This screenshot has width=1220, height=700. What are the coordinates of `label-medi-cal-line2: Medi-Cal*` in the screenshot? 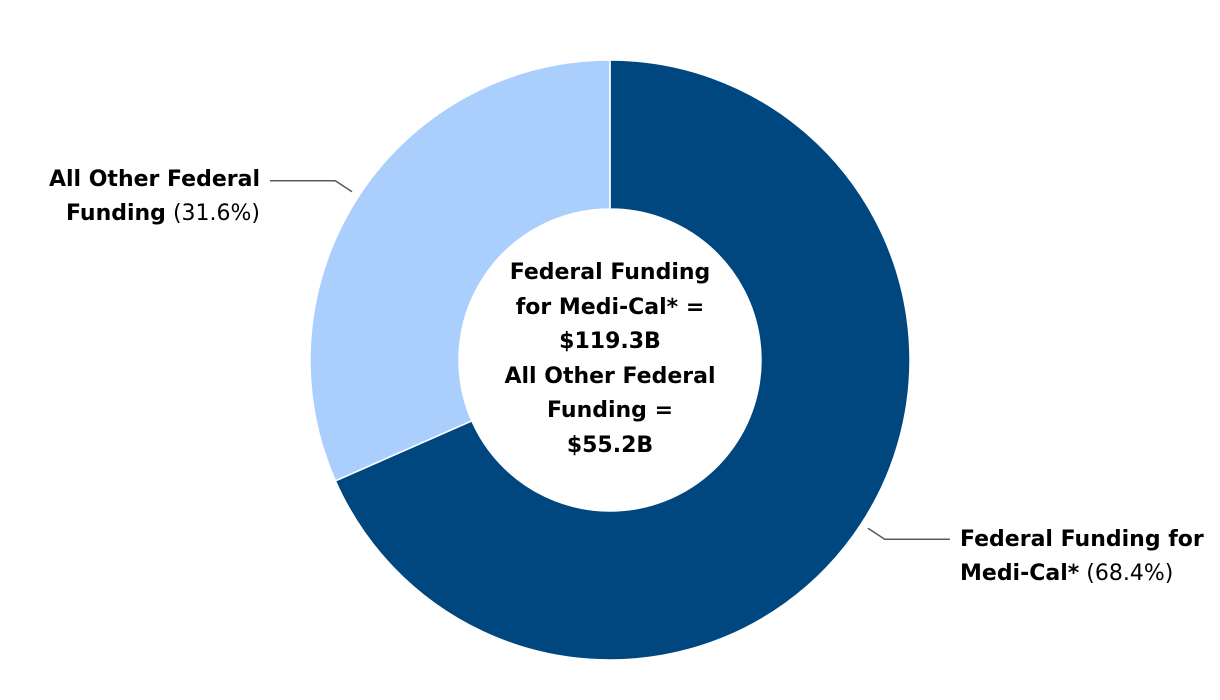 It's located at (1020, 573).